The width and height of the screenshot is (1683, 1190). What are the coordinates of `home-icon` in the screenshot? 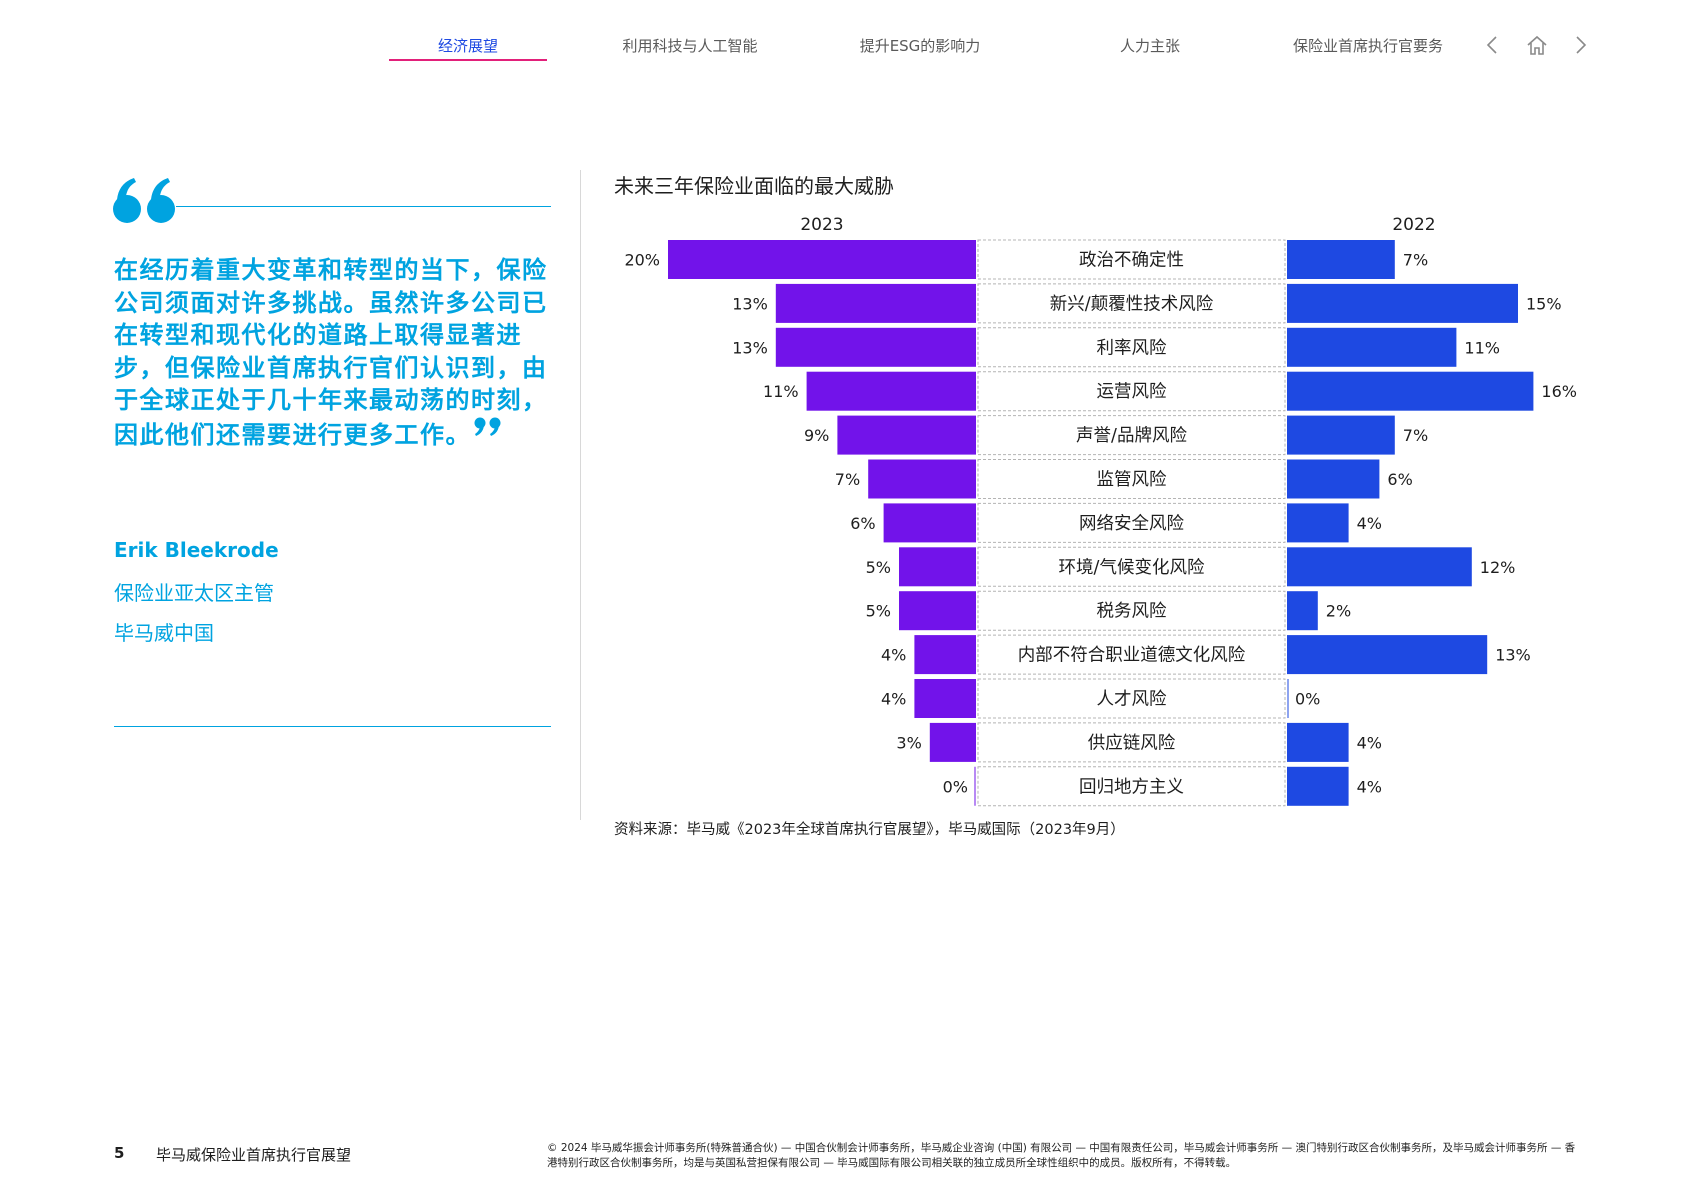 It's located at (1537, 45).